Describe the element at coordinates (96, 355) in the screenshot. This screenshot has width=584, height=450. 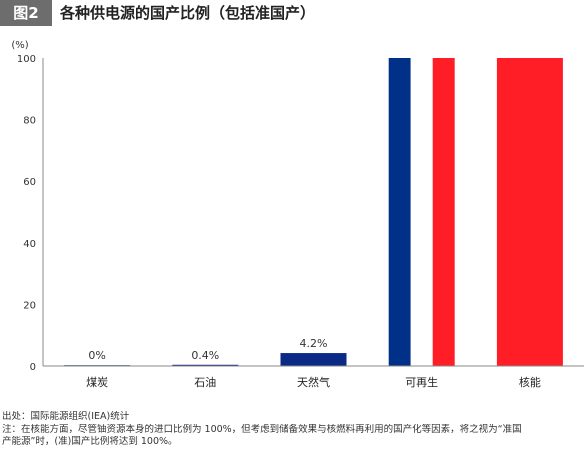
I see `data-label-1: 0%` at that location.